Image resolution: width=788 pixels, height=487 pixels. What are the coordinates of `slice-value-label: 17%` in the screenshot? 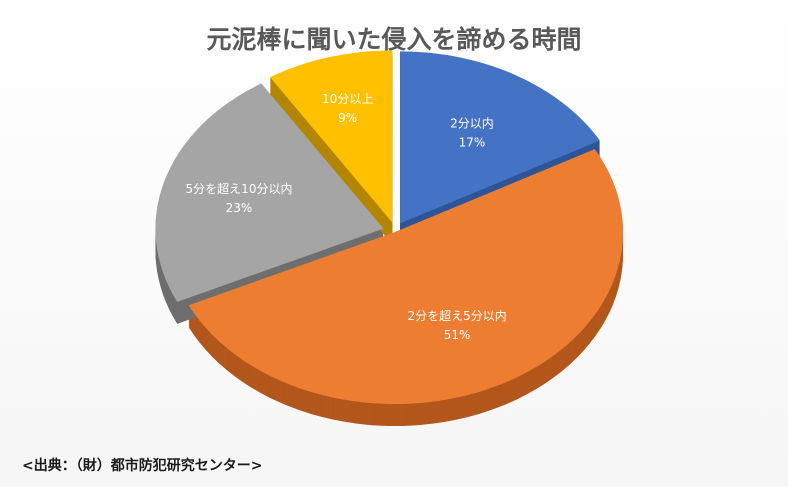 It's located at (472, 143).